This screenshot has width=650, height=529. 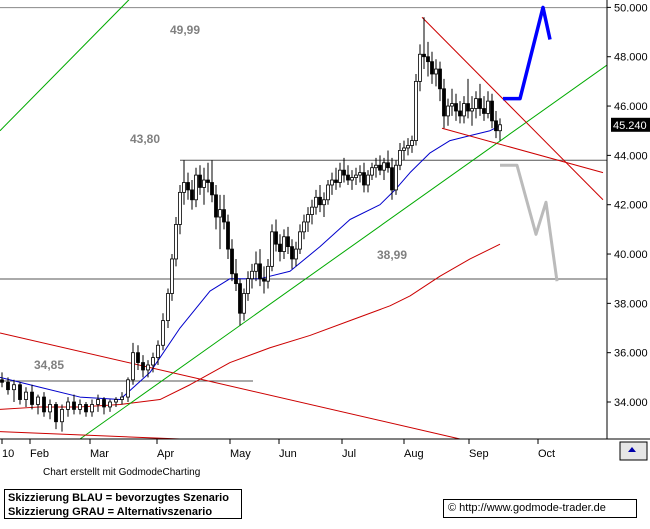 What do you see at coordinates (546, 454) in the screenshot?
I see `x-tick-label: Oct` at bounding box center [546, 454].